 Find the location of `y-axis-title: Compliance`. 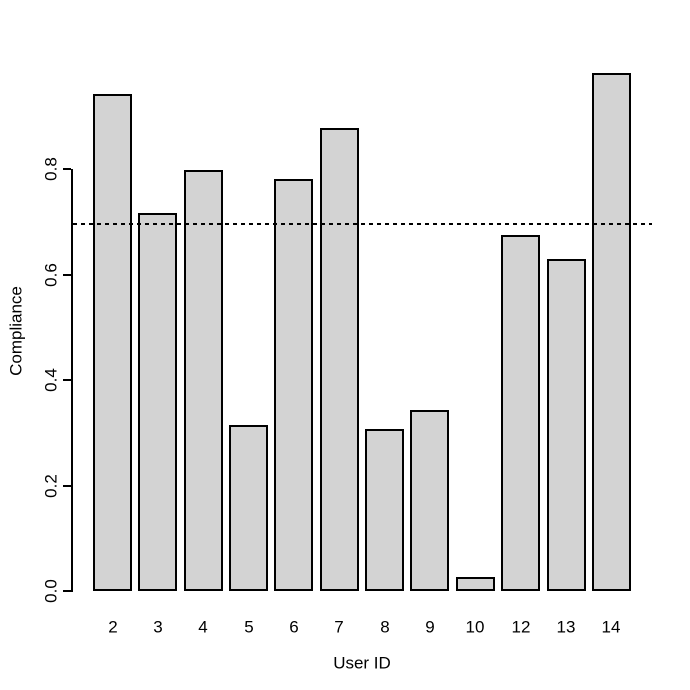

y-axis-title: Compliance is located at coordinates (16, 331).